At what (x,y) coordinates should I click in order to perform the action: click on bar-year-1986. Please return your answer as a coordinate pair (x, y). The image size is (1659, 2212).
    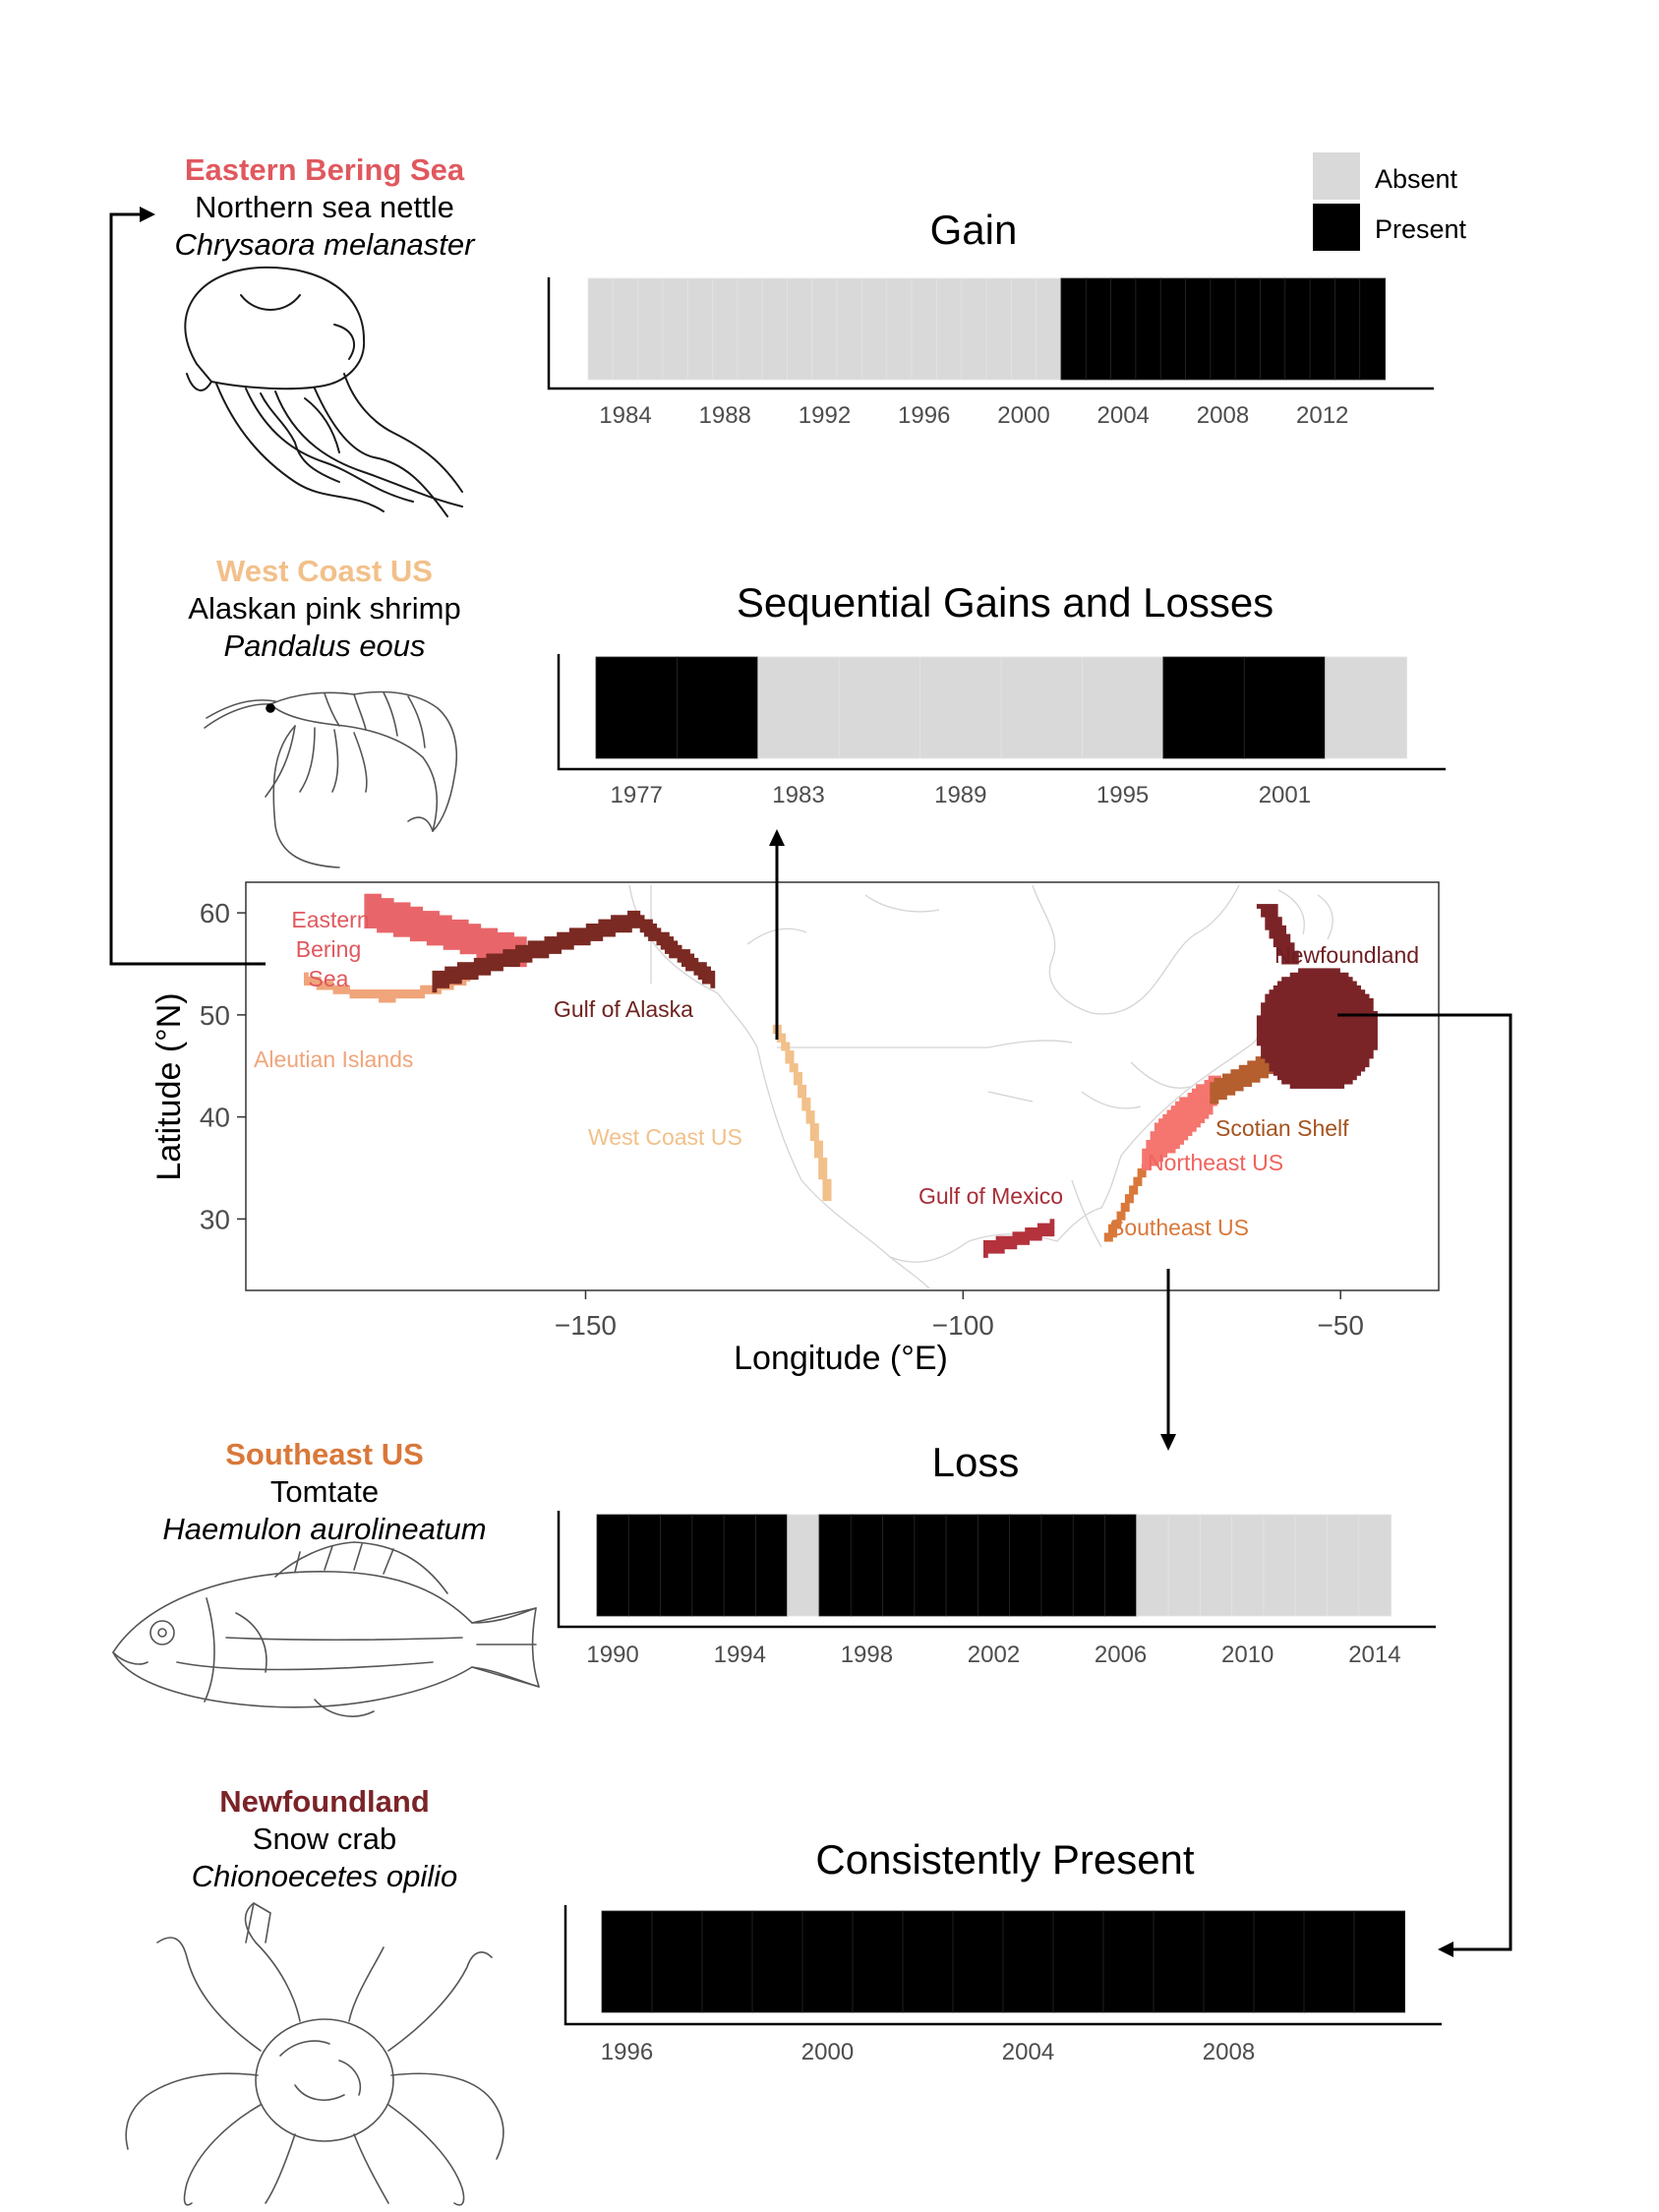
    Looking at the image, I should click on (675, 329).